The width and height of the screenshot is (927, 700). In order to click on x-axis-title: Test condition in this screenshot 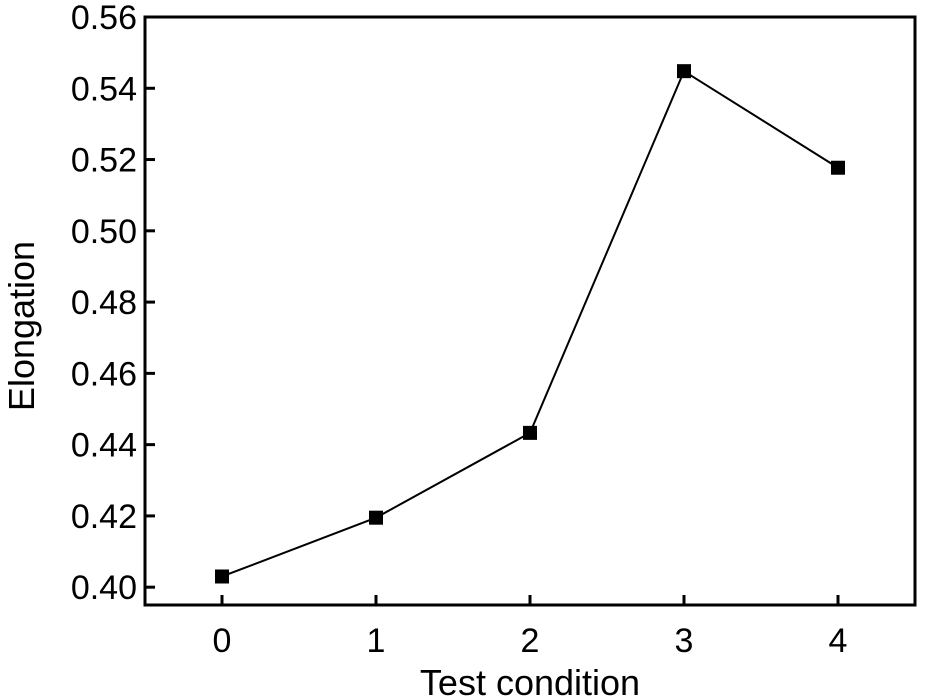, I will do `click(530, 681)`.